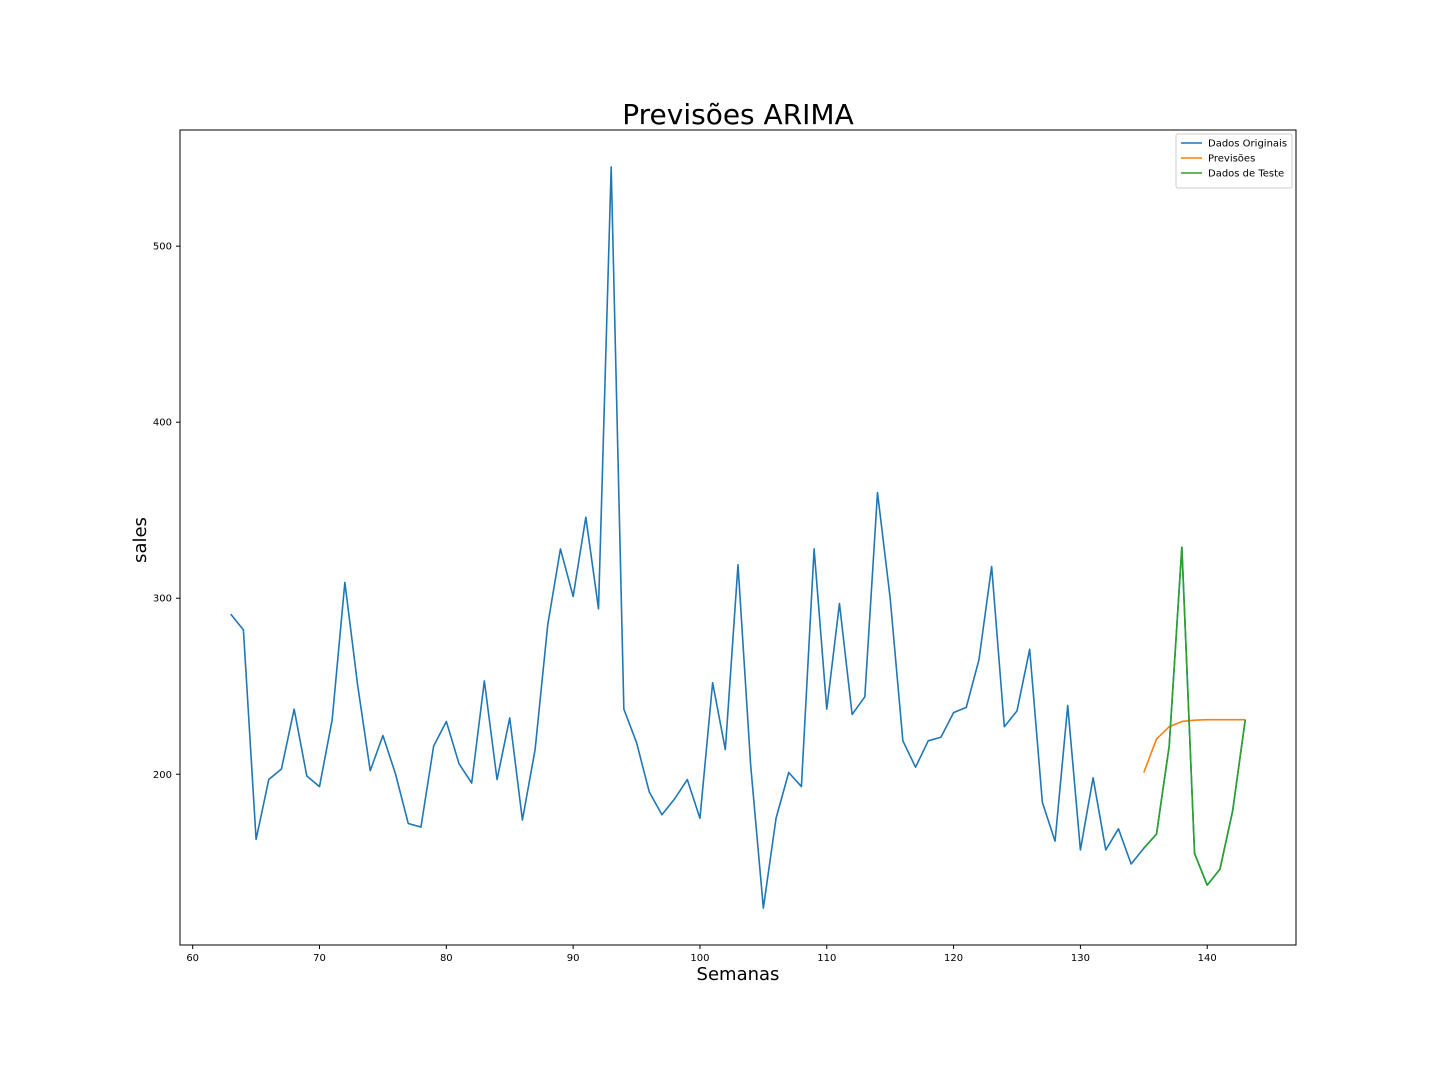  I want to click on y-tick-label: 300, so click(162, 599).